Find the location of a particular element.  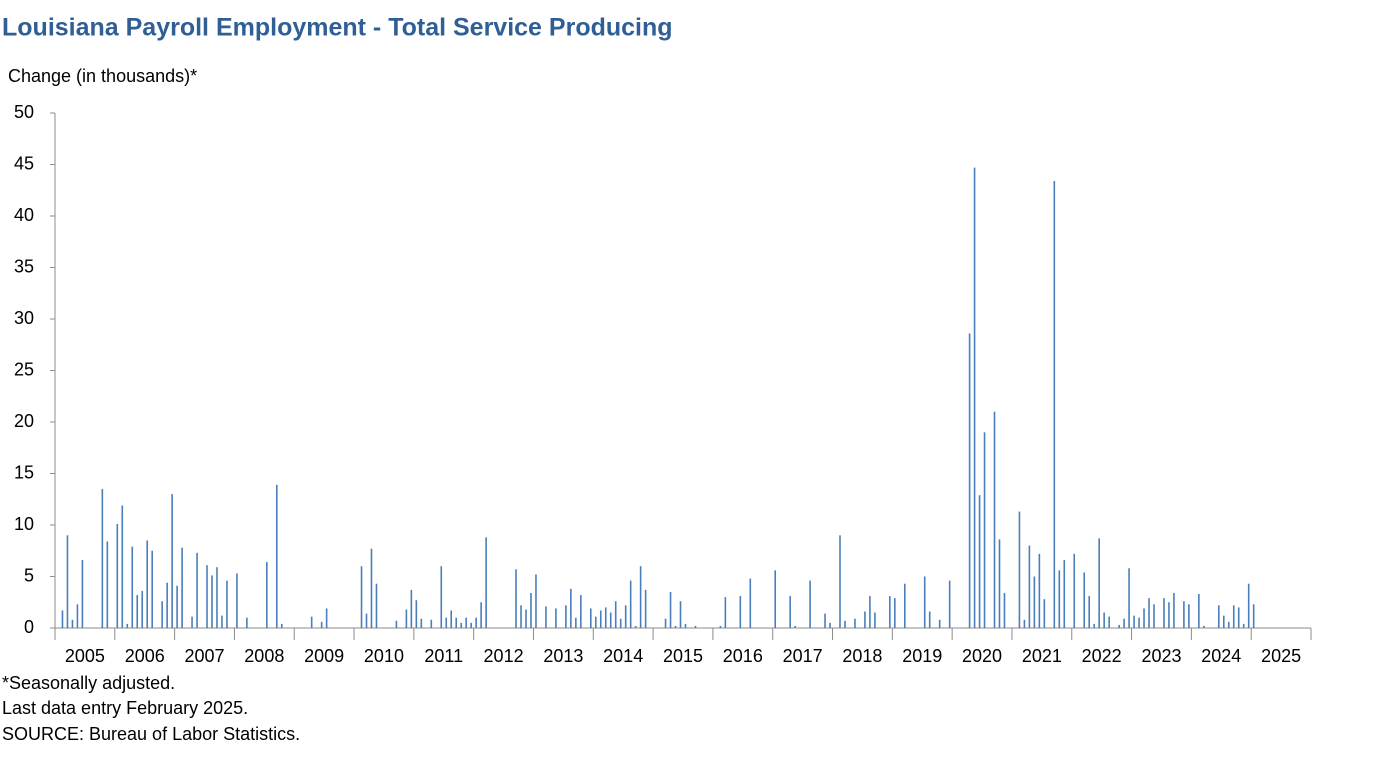

y-tick-label: 50 is located at coordinates (24, 112).